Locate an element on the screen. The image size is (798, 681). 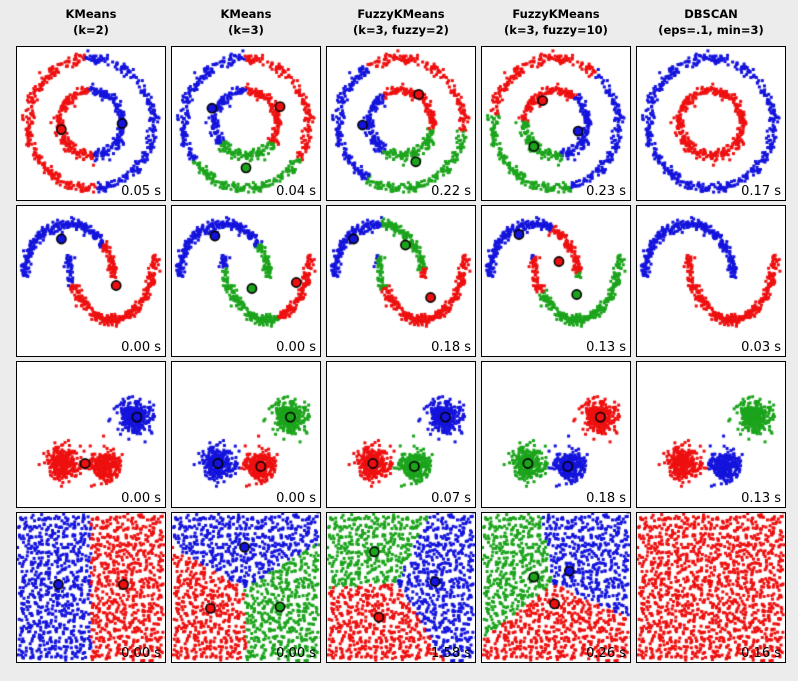
scatter-panel: 0.26 s is located at coordinates (556, 587).